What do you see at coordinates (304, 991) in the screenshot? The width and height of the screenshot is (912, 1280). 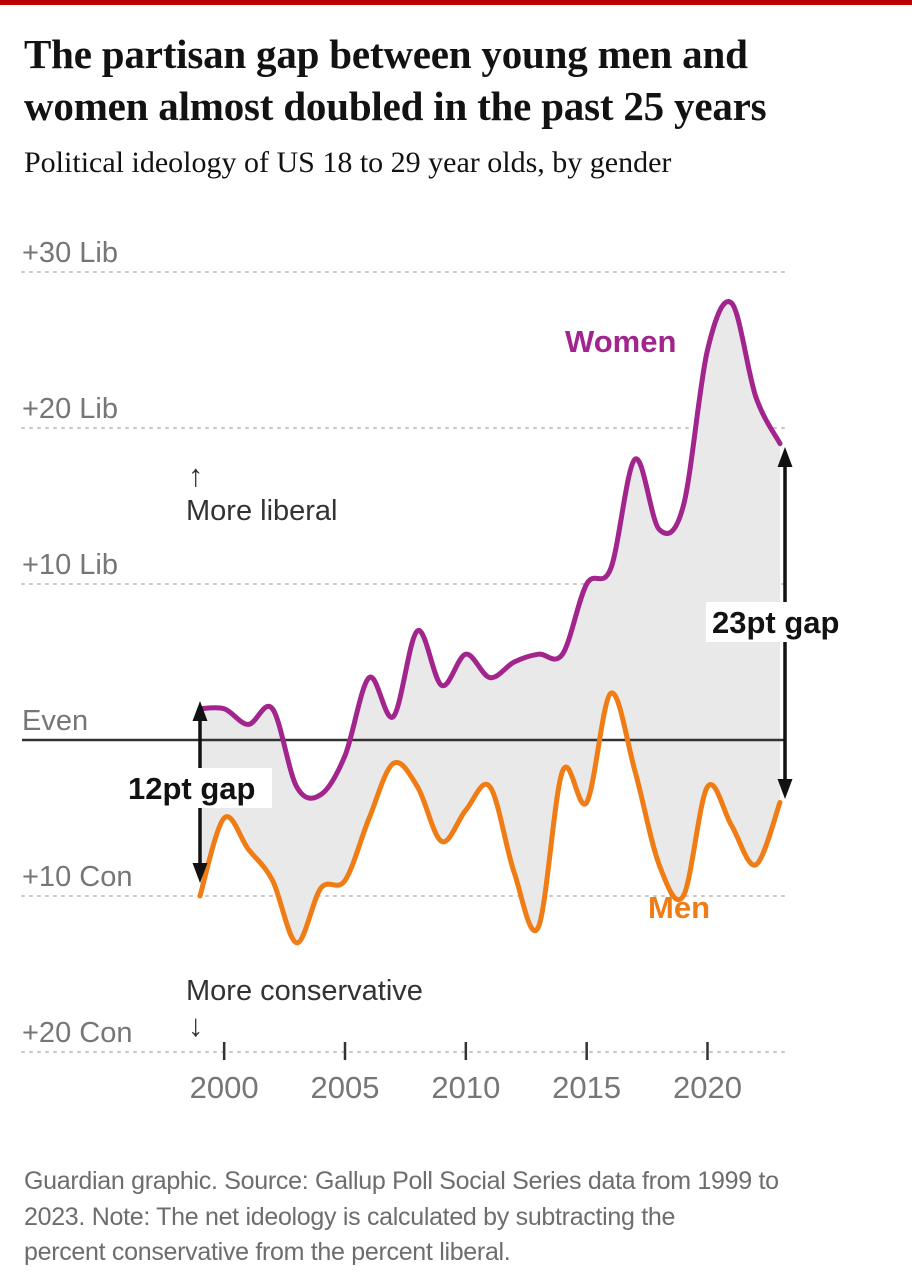 I see `more-conservative-label: More conservative` at bounding box center [304, 991].